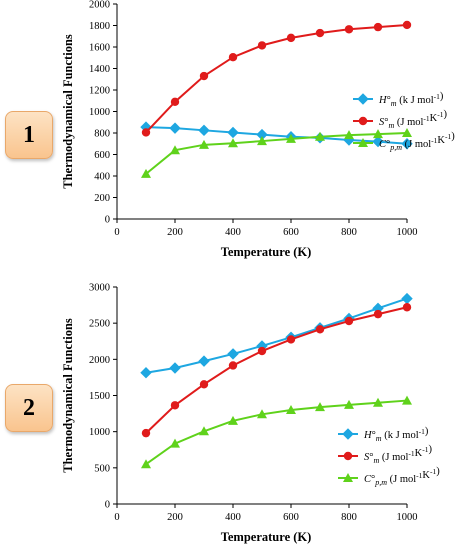 This screenshot has height=545, width=474. Describe the element at coordinates (402, 476) in the screenshot. I see `legend-label: C°p,m (J mol-1K-1)` at that location.